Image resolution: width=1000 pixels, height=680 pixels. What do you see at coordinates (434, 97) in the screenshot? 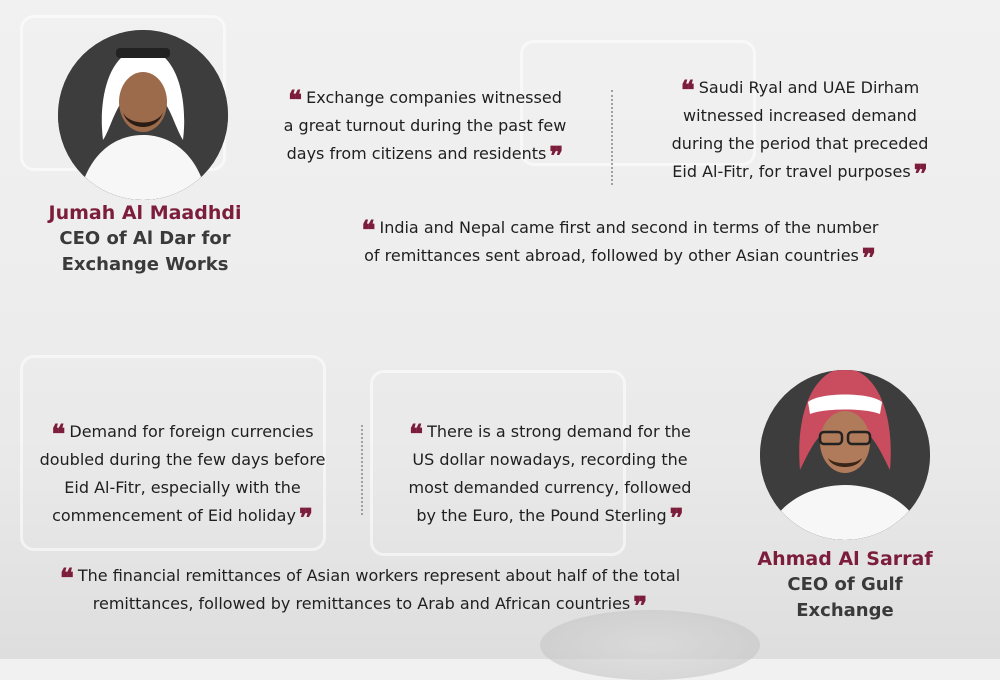
I see `quote-line: Exchange companies witnessed` at bounding box center [434, 97].